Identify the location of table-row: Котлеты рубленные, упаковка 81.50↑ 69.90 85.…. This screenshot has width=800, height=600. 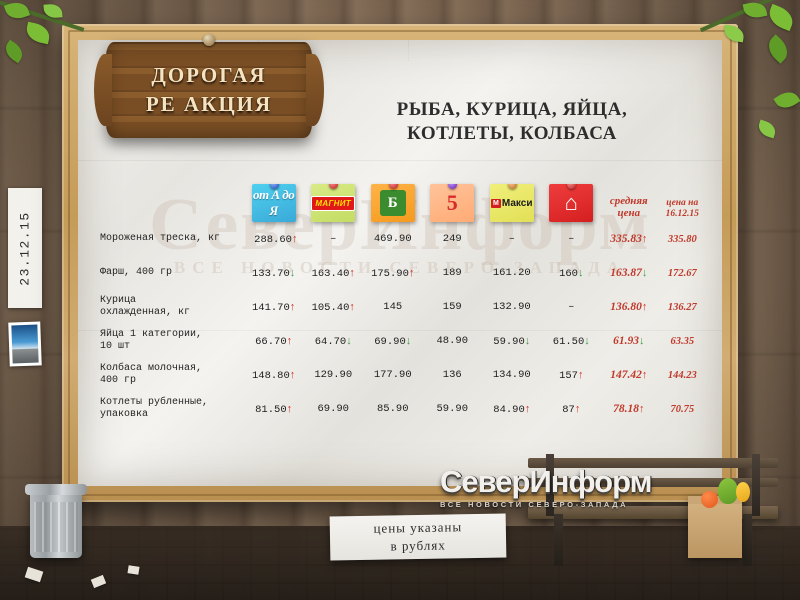
(402, 409).